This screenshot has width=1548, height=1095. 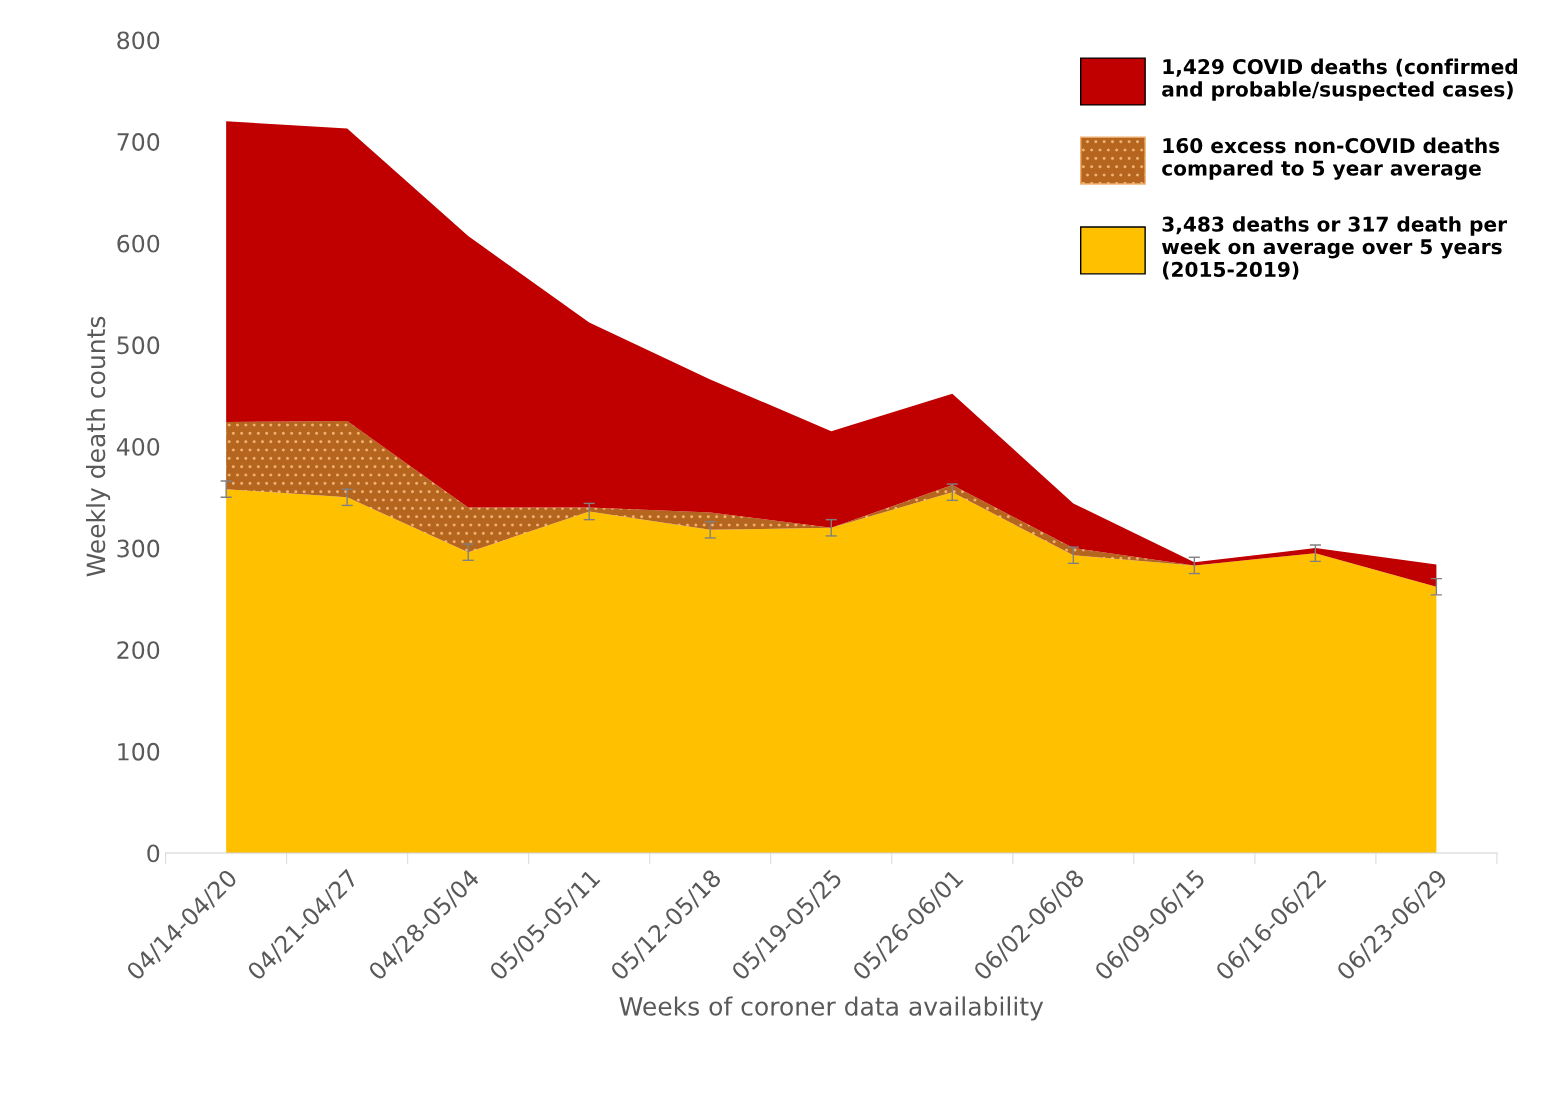 What do you see at coordinates (1334, 248) in the screenshot?
I see `legend-label: 3,483 deaths or 317 death per week on average over 5 years (2015-2019)` at bounding box center [1334, 248].